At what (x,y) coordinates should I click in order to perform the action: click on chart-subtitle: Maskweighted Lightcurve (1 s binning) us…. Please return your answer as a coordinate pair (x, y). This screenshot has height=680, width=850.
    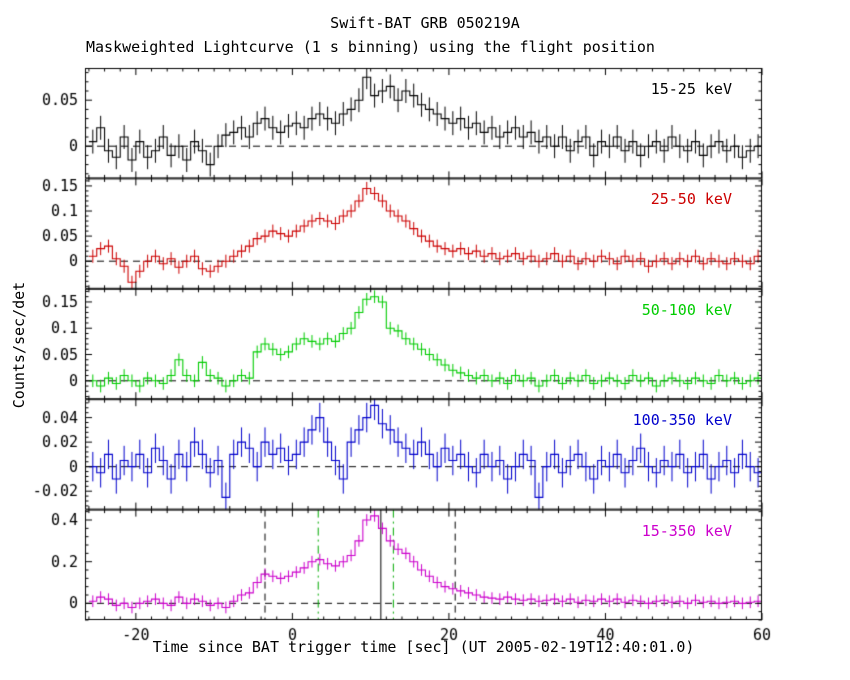
    Looking at the image, I should click on (370, 47).